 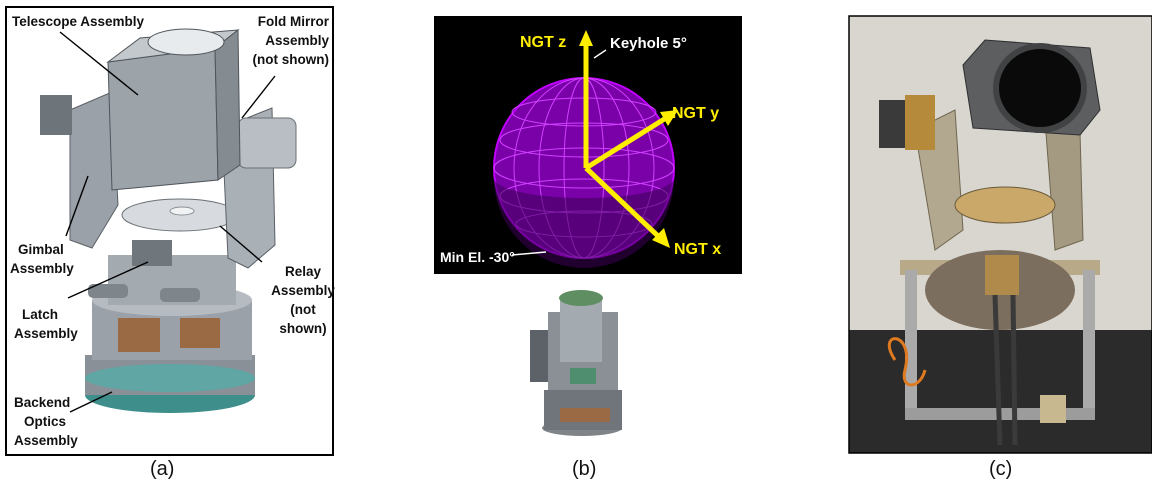 I want to click on frame-post-left, so click(x=911, y=345).